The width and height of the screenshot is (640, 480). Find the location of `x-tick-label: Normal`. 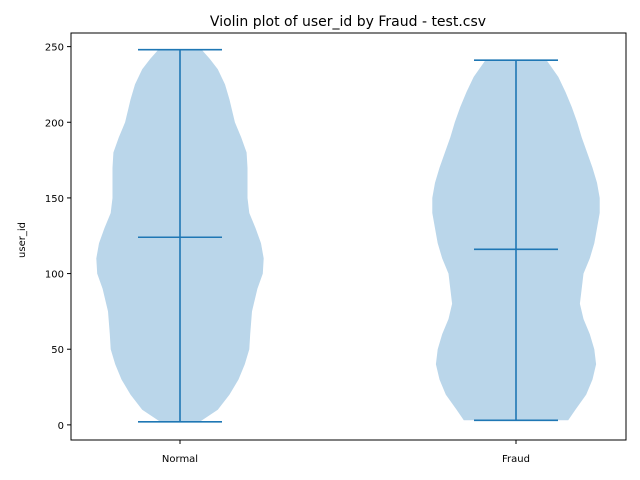

x-tick-label: Normal is located at coordinates (180, 459).